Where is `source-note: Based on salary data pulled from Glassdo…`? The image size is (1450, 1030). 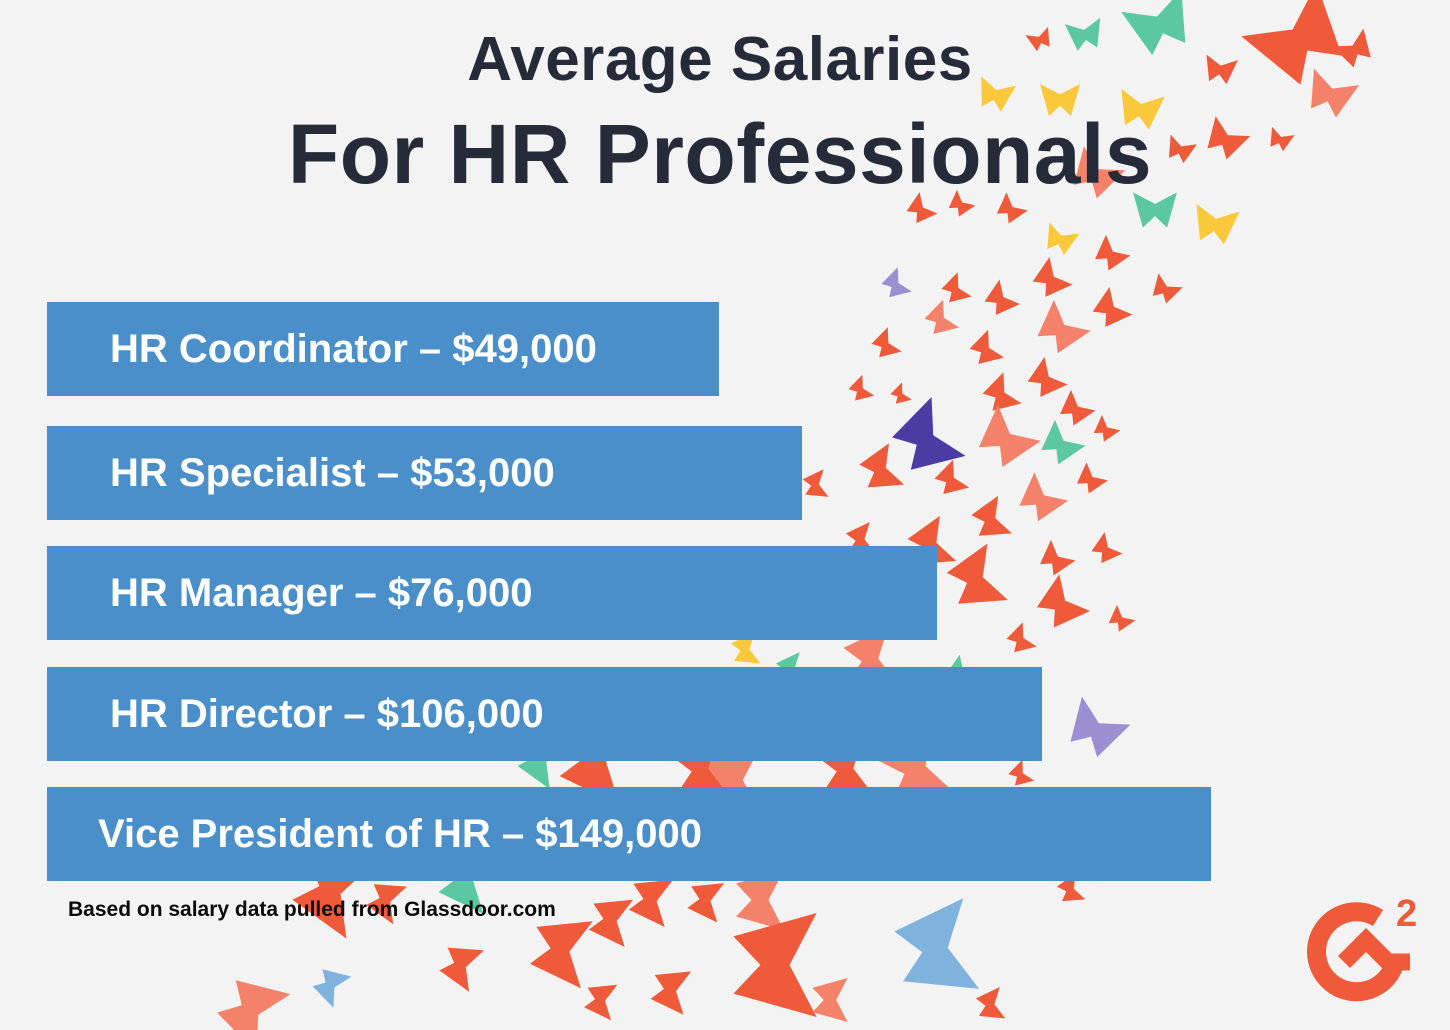 source-note: Based on salary data pulled from Glassdo… is located at coordinates (312, 909).